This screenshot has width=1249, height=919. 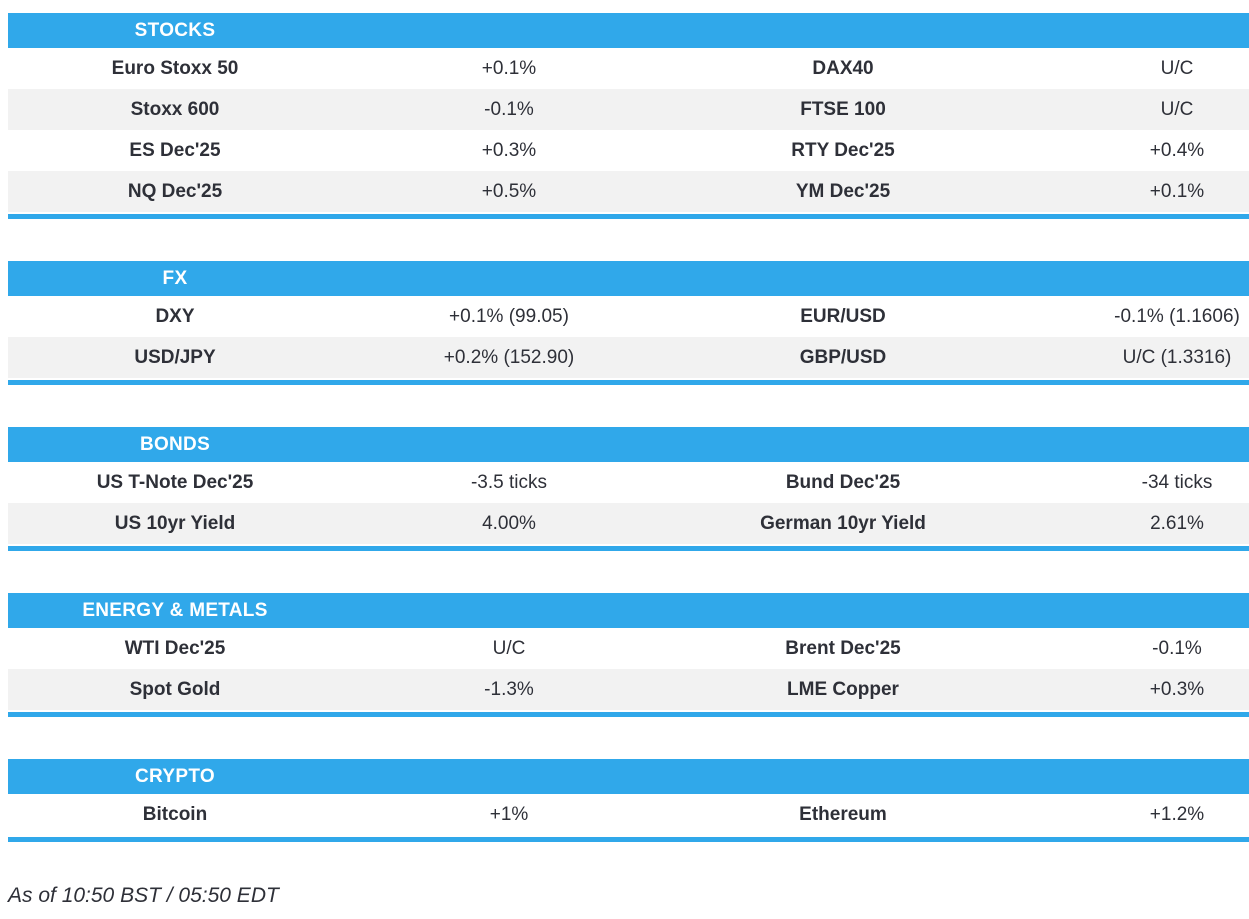 I want to click on as-of-timestamp: As of 10:50 BST / 05:50 EDT, so click(x=143, y=895).